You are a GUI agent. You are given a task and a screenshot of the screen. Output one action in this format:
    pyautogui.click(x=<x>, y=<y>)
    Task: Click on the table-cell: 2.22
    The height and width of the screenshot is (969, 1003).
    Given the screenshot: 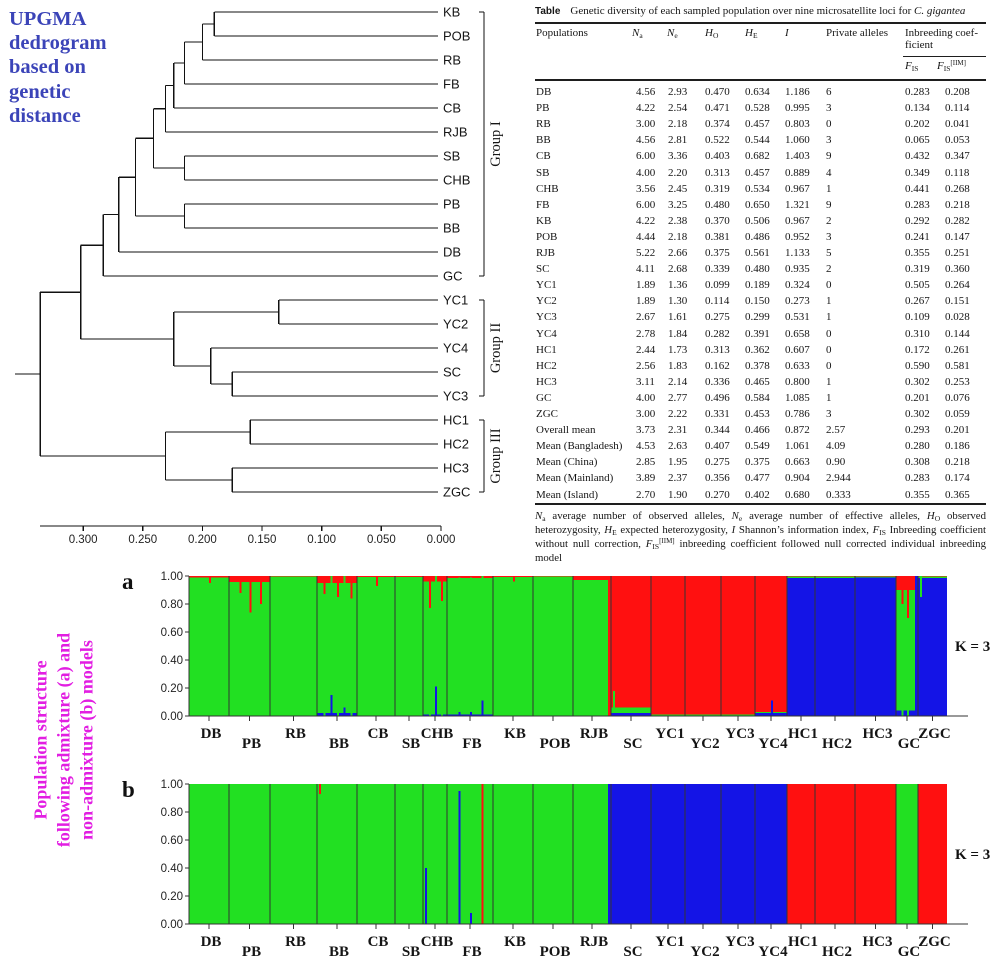 What is the action you would take?
    pyautogui.click(x=678, y=414)
    